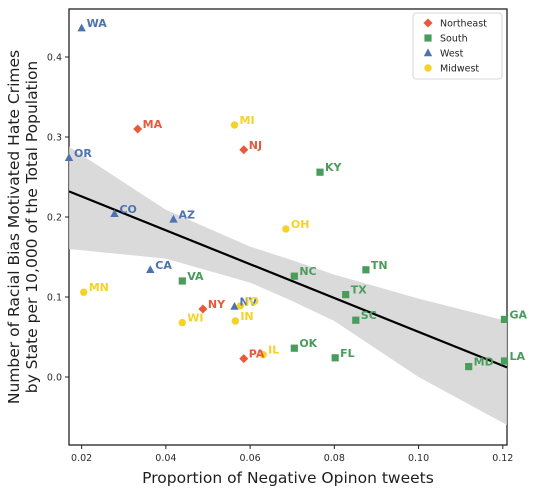 The image size is (549, 499). What do you see at coordinates (246, 316) in the screenshot?
I see `label-in: IN` at bounding box center [246, 316].